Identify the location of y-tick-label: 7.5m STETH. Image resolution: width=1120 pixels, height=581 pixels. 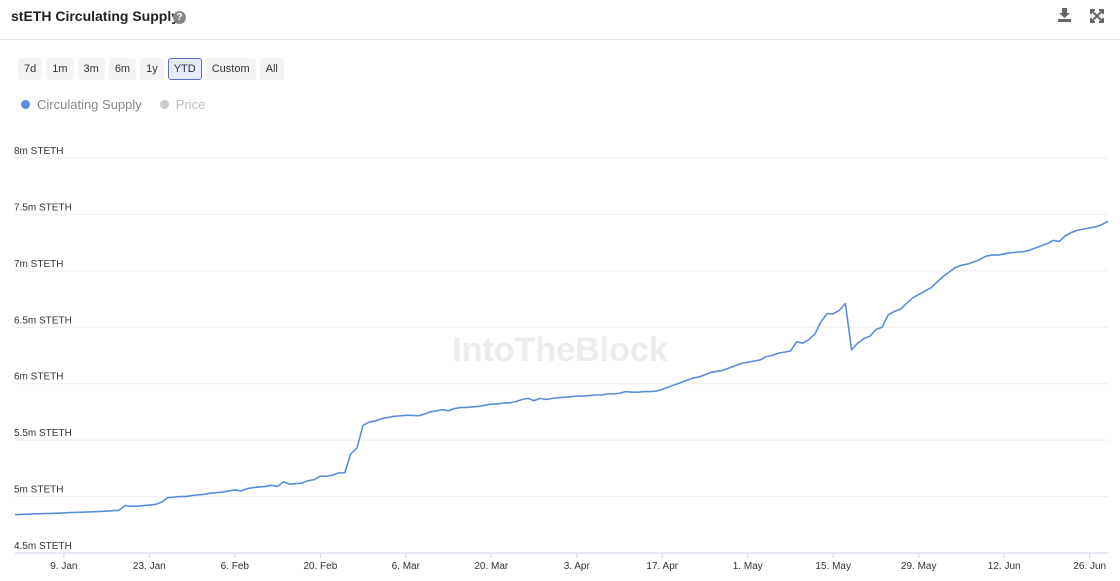
(43, 207).